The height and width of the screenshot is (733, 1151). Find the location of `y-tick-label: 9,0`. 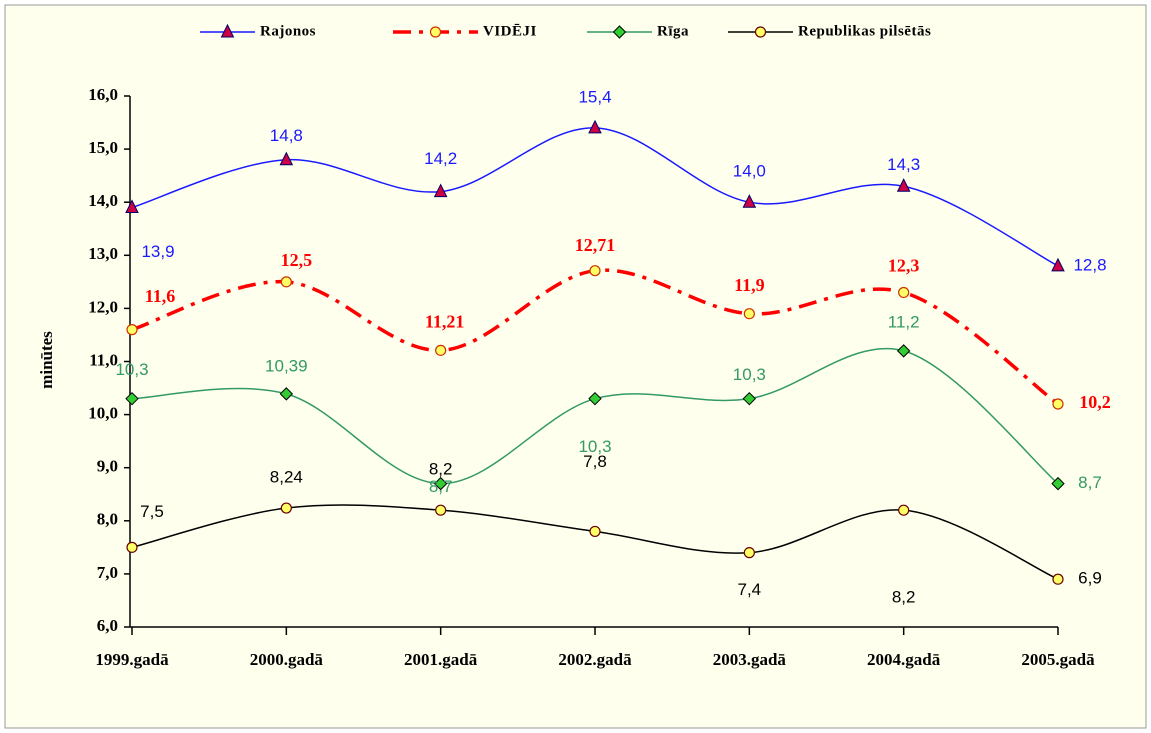

y-tick-label: 9,0 is located at coordinates (107, 466).